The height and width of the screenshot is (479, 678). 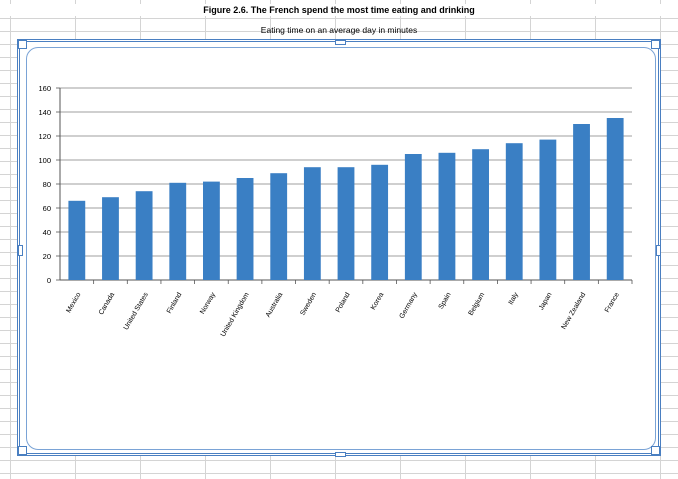 I want to click on x-tick-label: Sweden, so click(x=308, y=303).